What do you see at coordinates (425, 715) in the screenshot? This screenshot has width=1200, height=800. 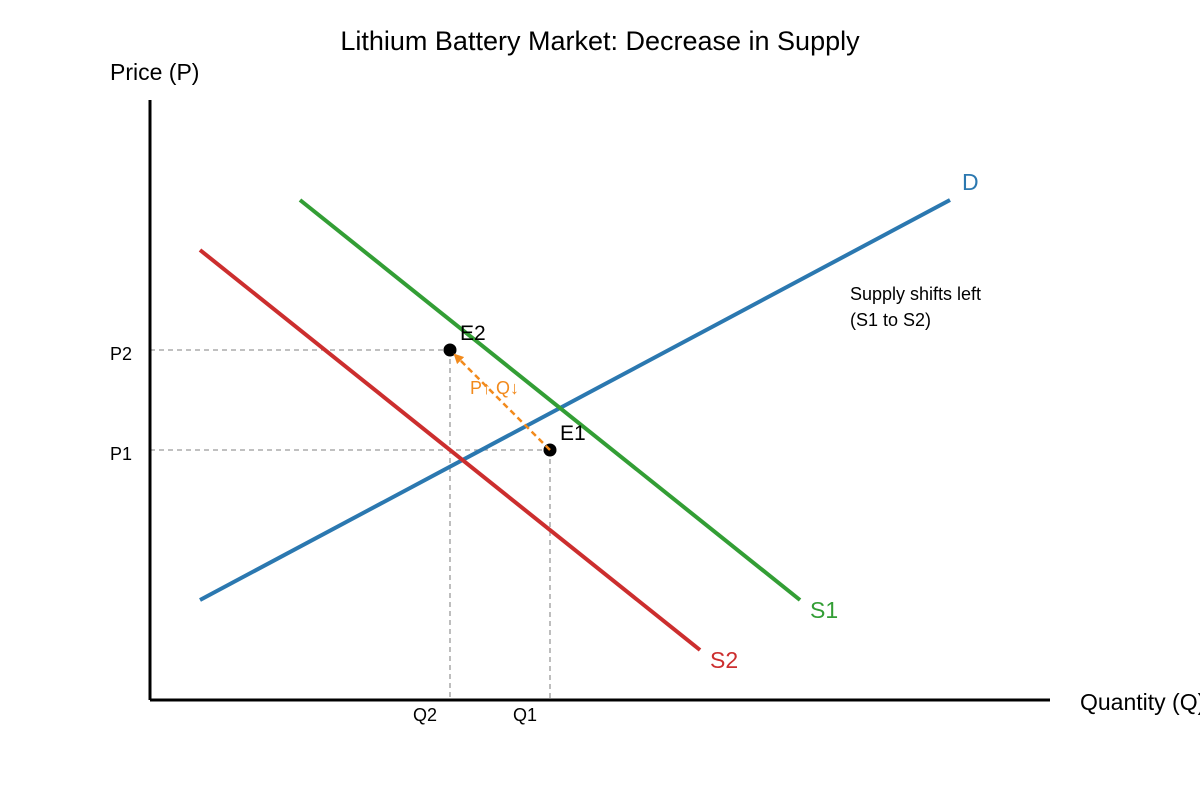 I see `x-tick-label-q2: Q2` at bounding box center [425, 715].